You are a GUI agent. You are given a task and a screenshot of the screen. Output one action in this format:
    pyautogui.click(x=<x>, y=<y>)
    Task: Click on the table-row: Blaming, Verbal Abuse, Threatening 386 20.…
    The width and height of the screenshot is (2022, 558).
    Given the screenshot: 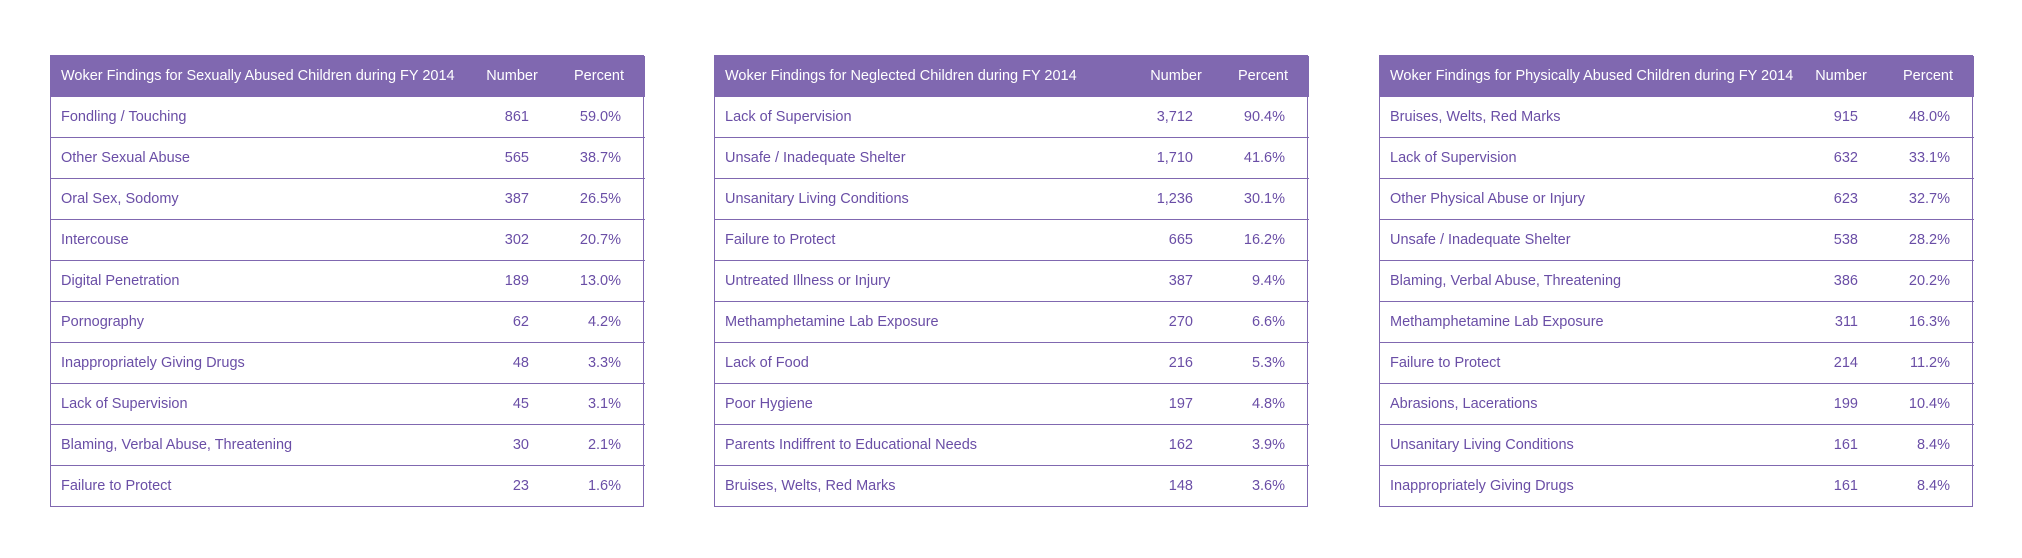 What is the action you would take?
    pyautogui.click(x=1677, y=281)
    